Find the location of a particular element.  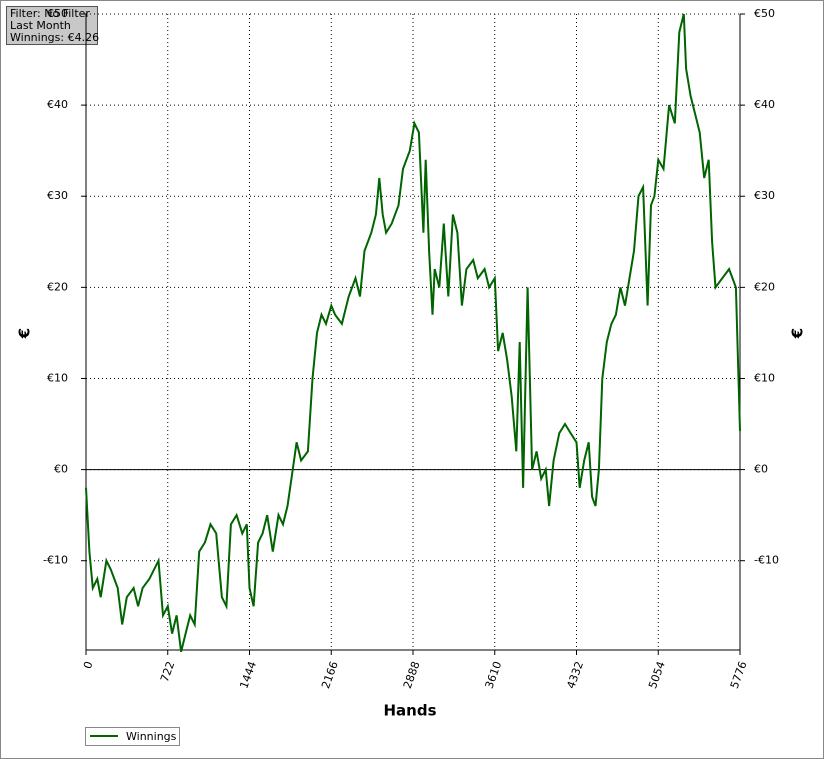

y-tick-label: €10 is located at coordinates (57, 377).